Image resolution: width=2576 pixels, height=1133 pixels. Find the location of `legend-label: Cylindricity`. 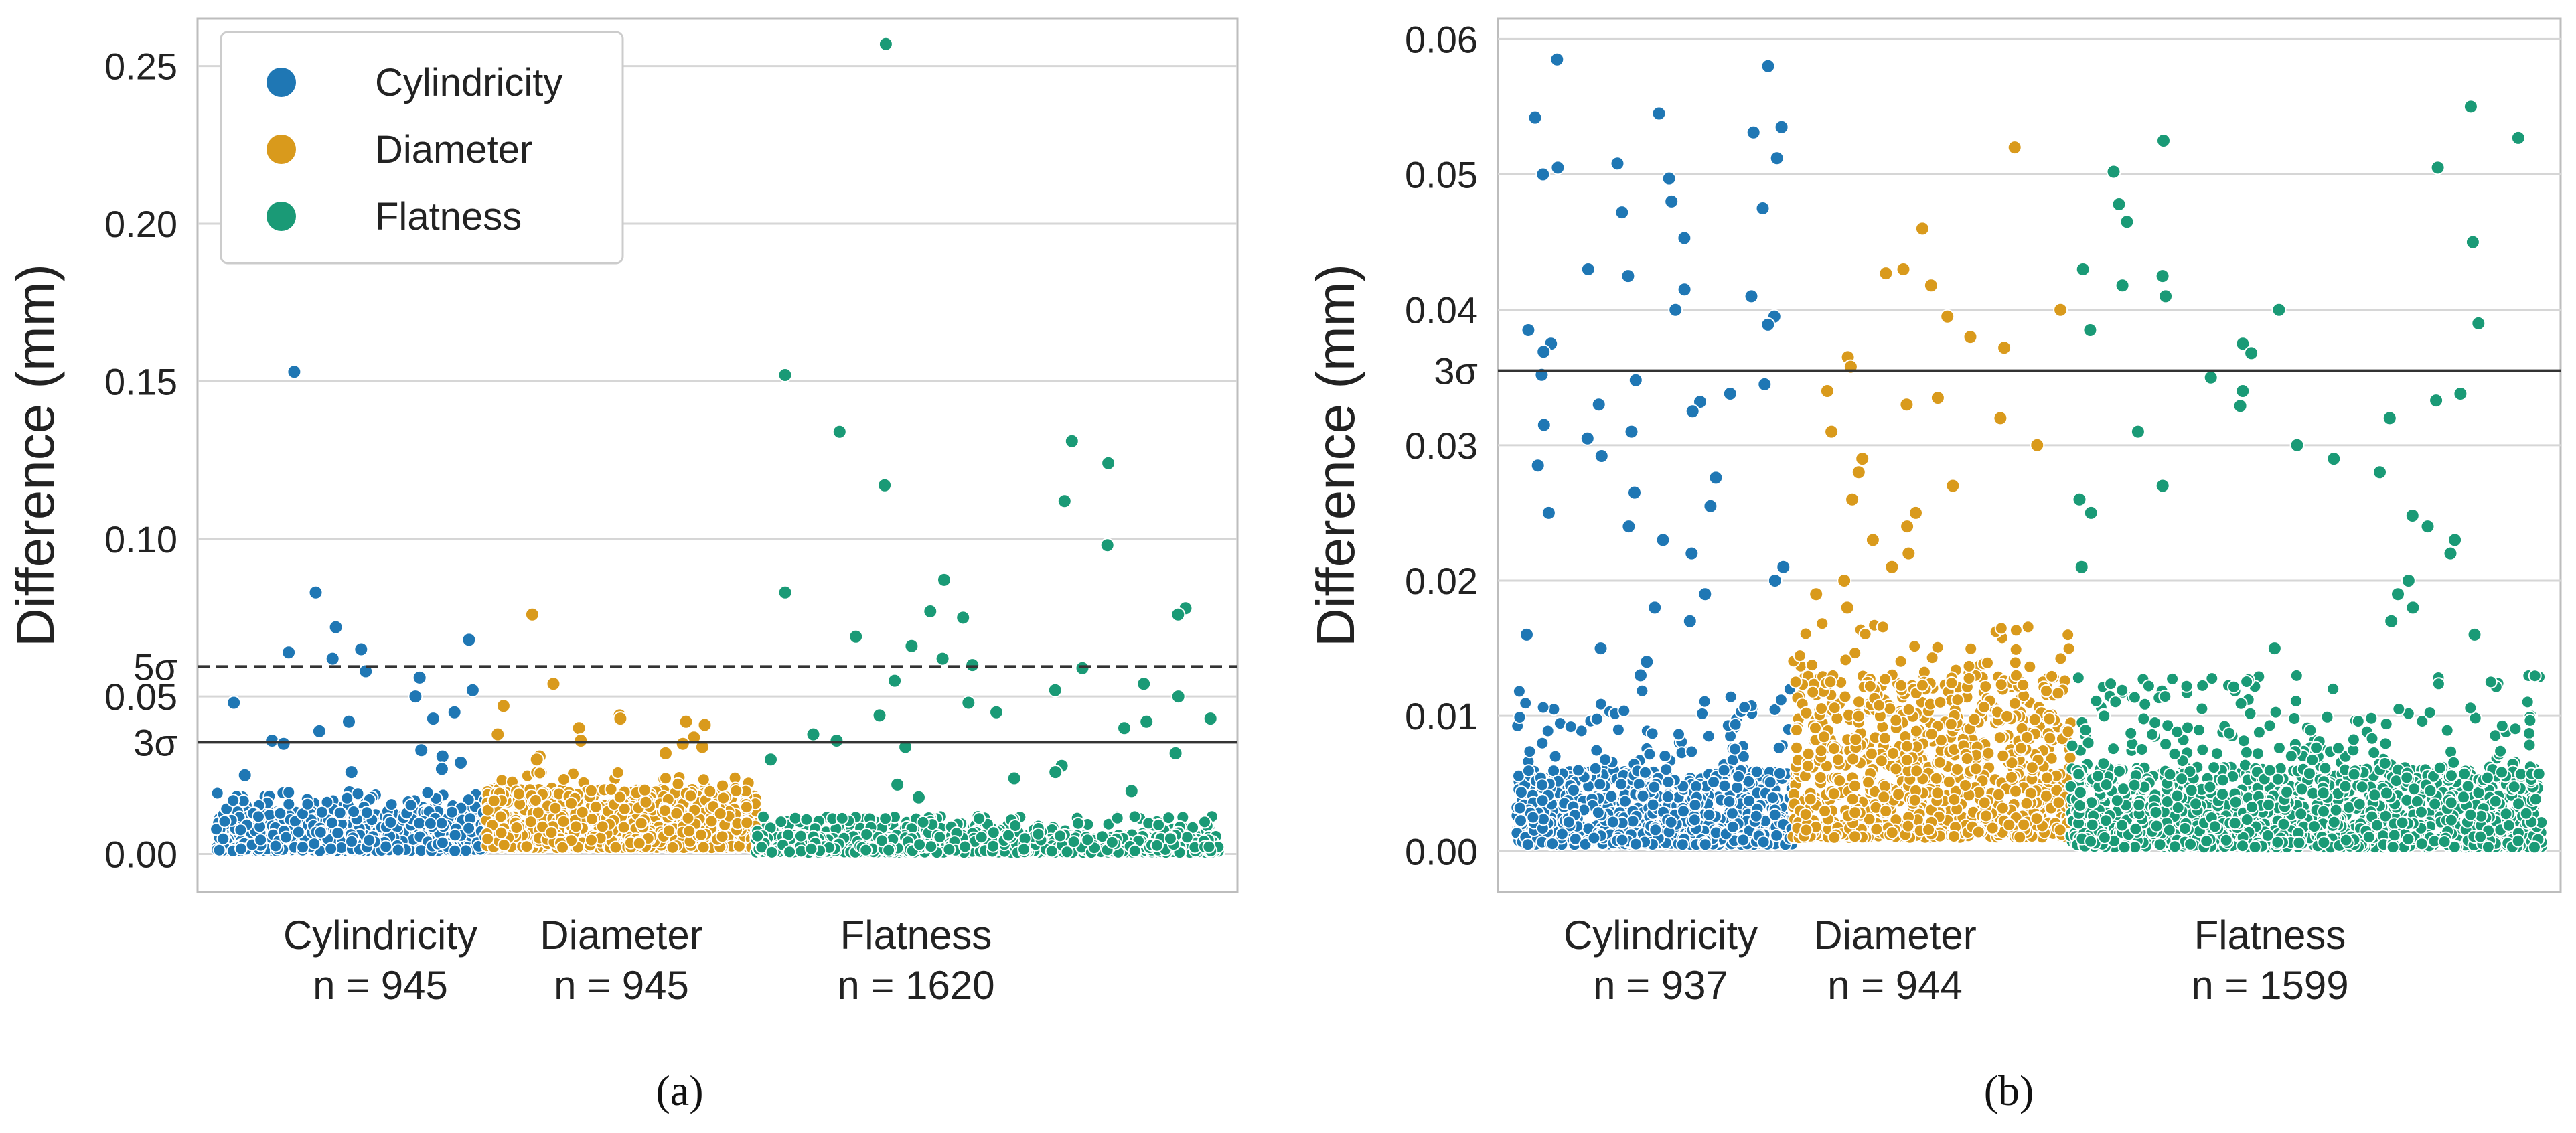

legend-label: Cylindricity is located at coordinates (468, 82).